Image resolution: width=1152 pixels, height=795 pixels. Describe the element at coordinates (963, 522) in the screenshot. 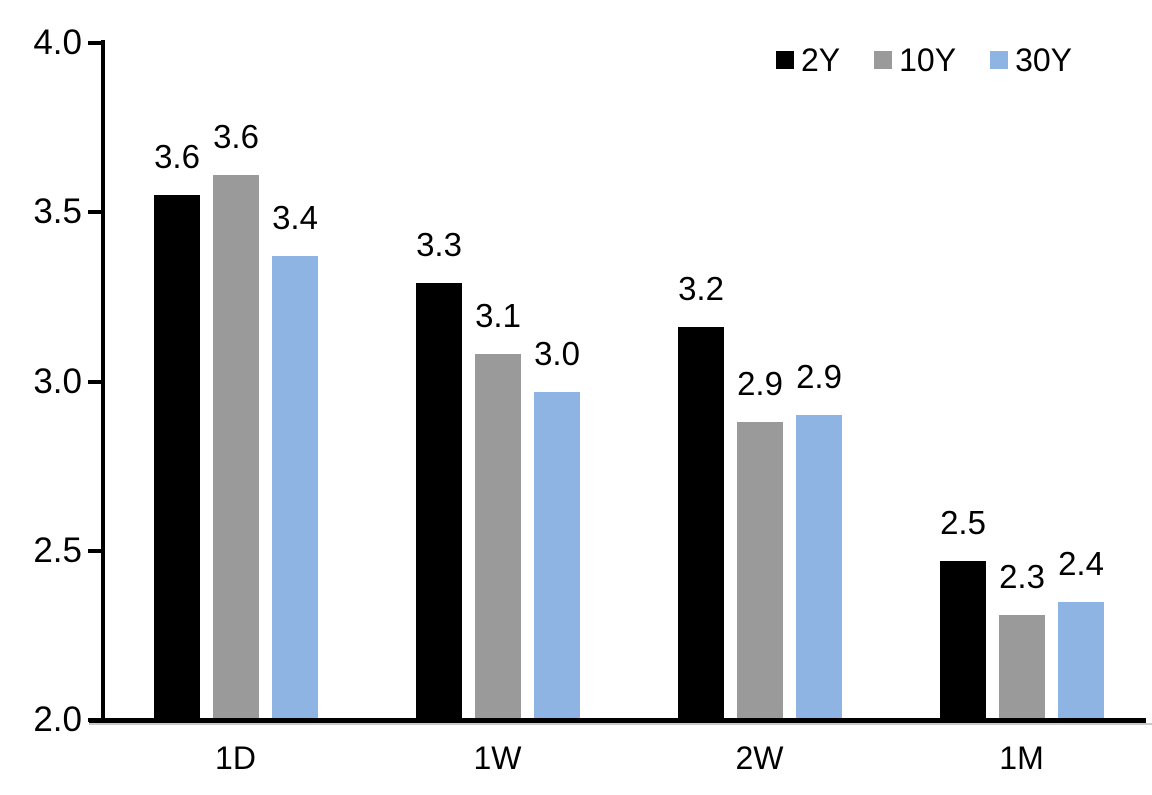

I see `bar-value-label: 2.5` at that location.